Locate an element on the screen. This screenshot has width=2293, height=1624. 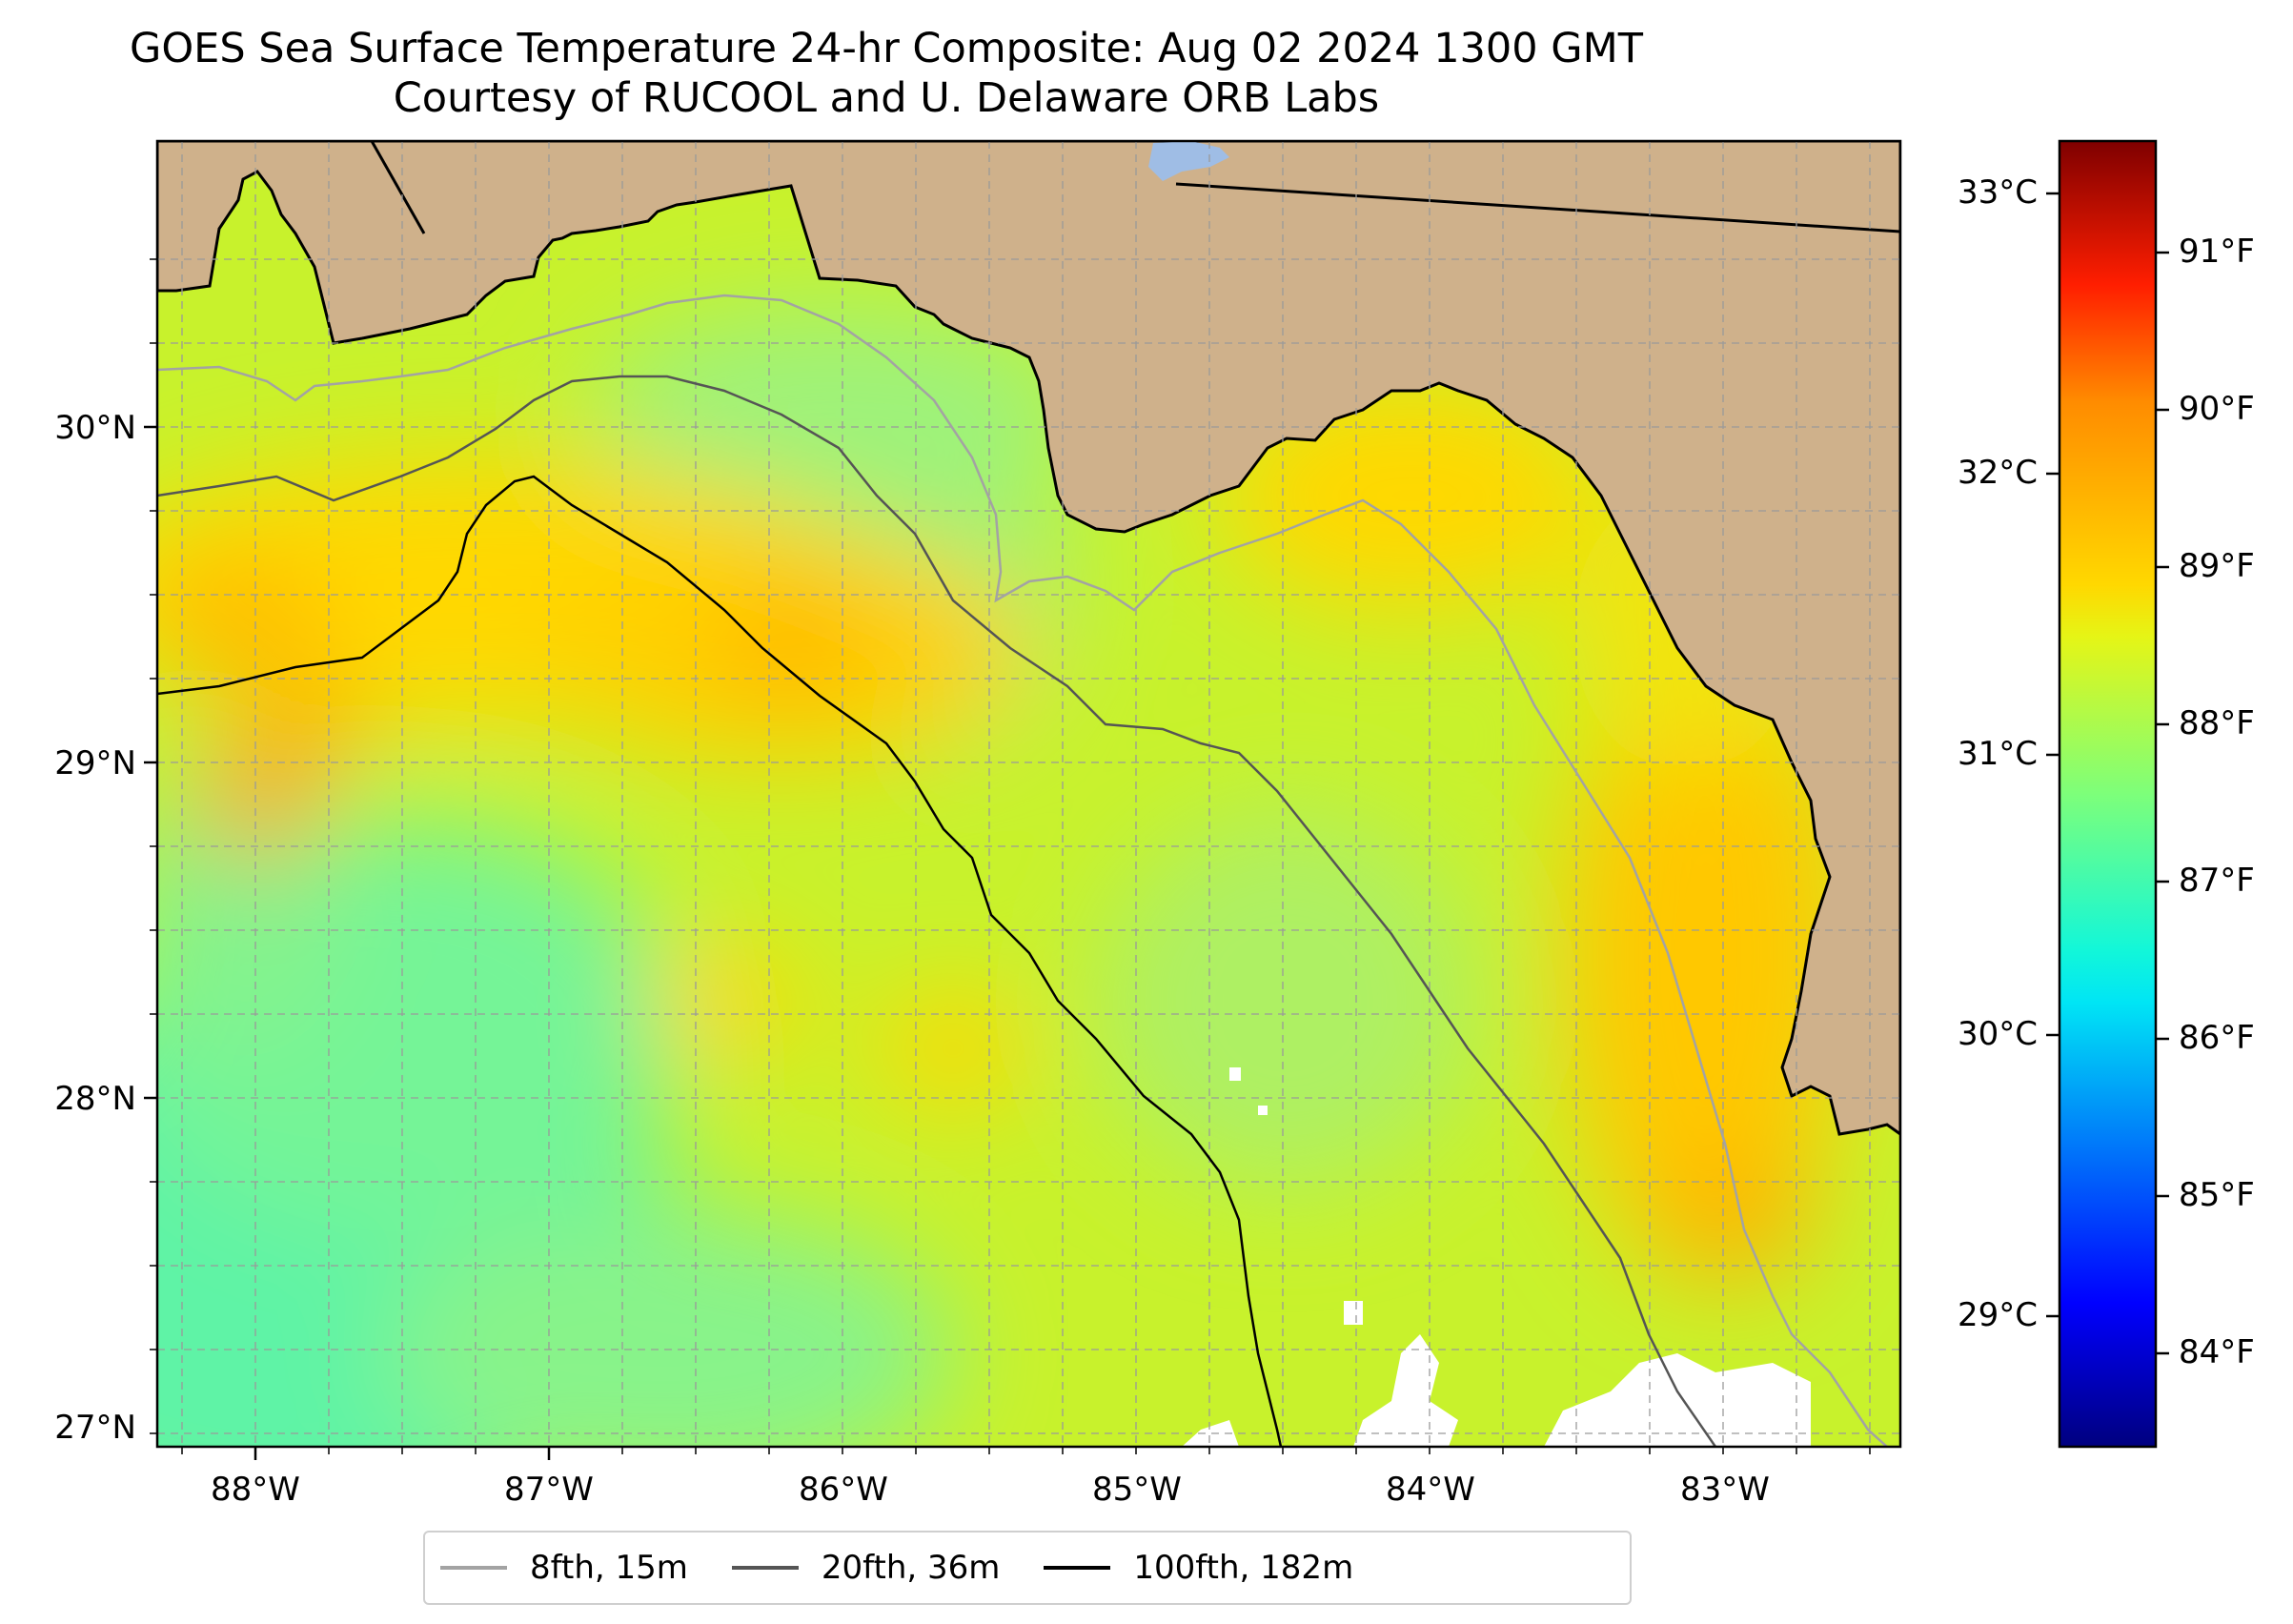
legend-label-8fth: 8fth, 15m is located at coordinates (609, 1568).